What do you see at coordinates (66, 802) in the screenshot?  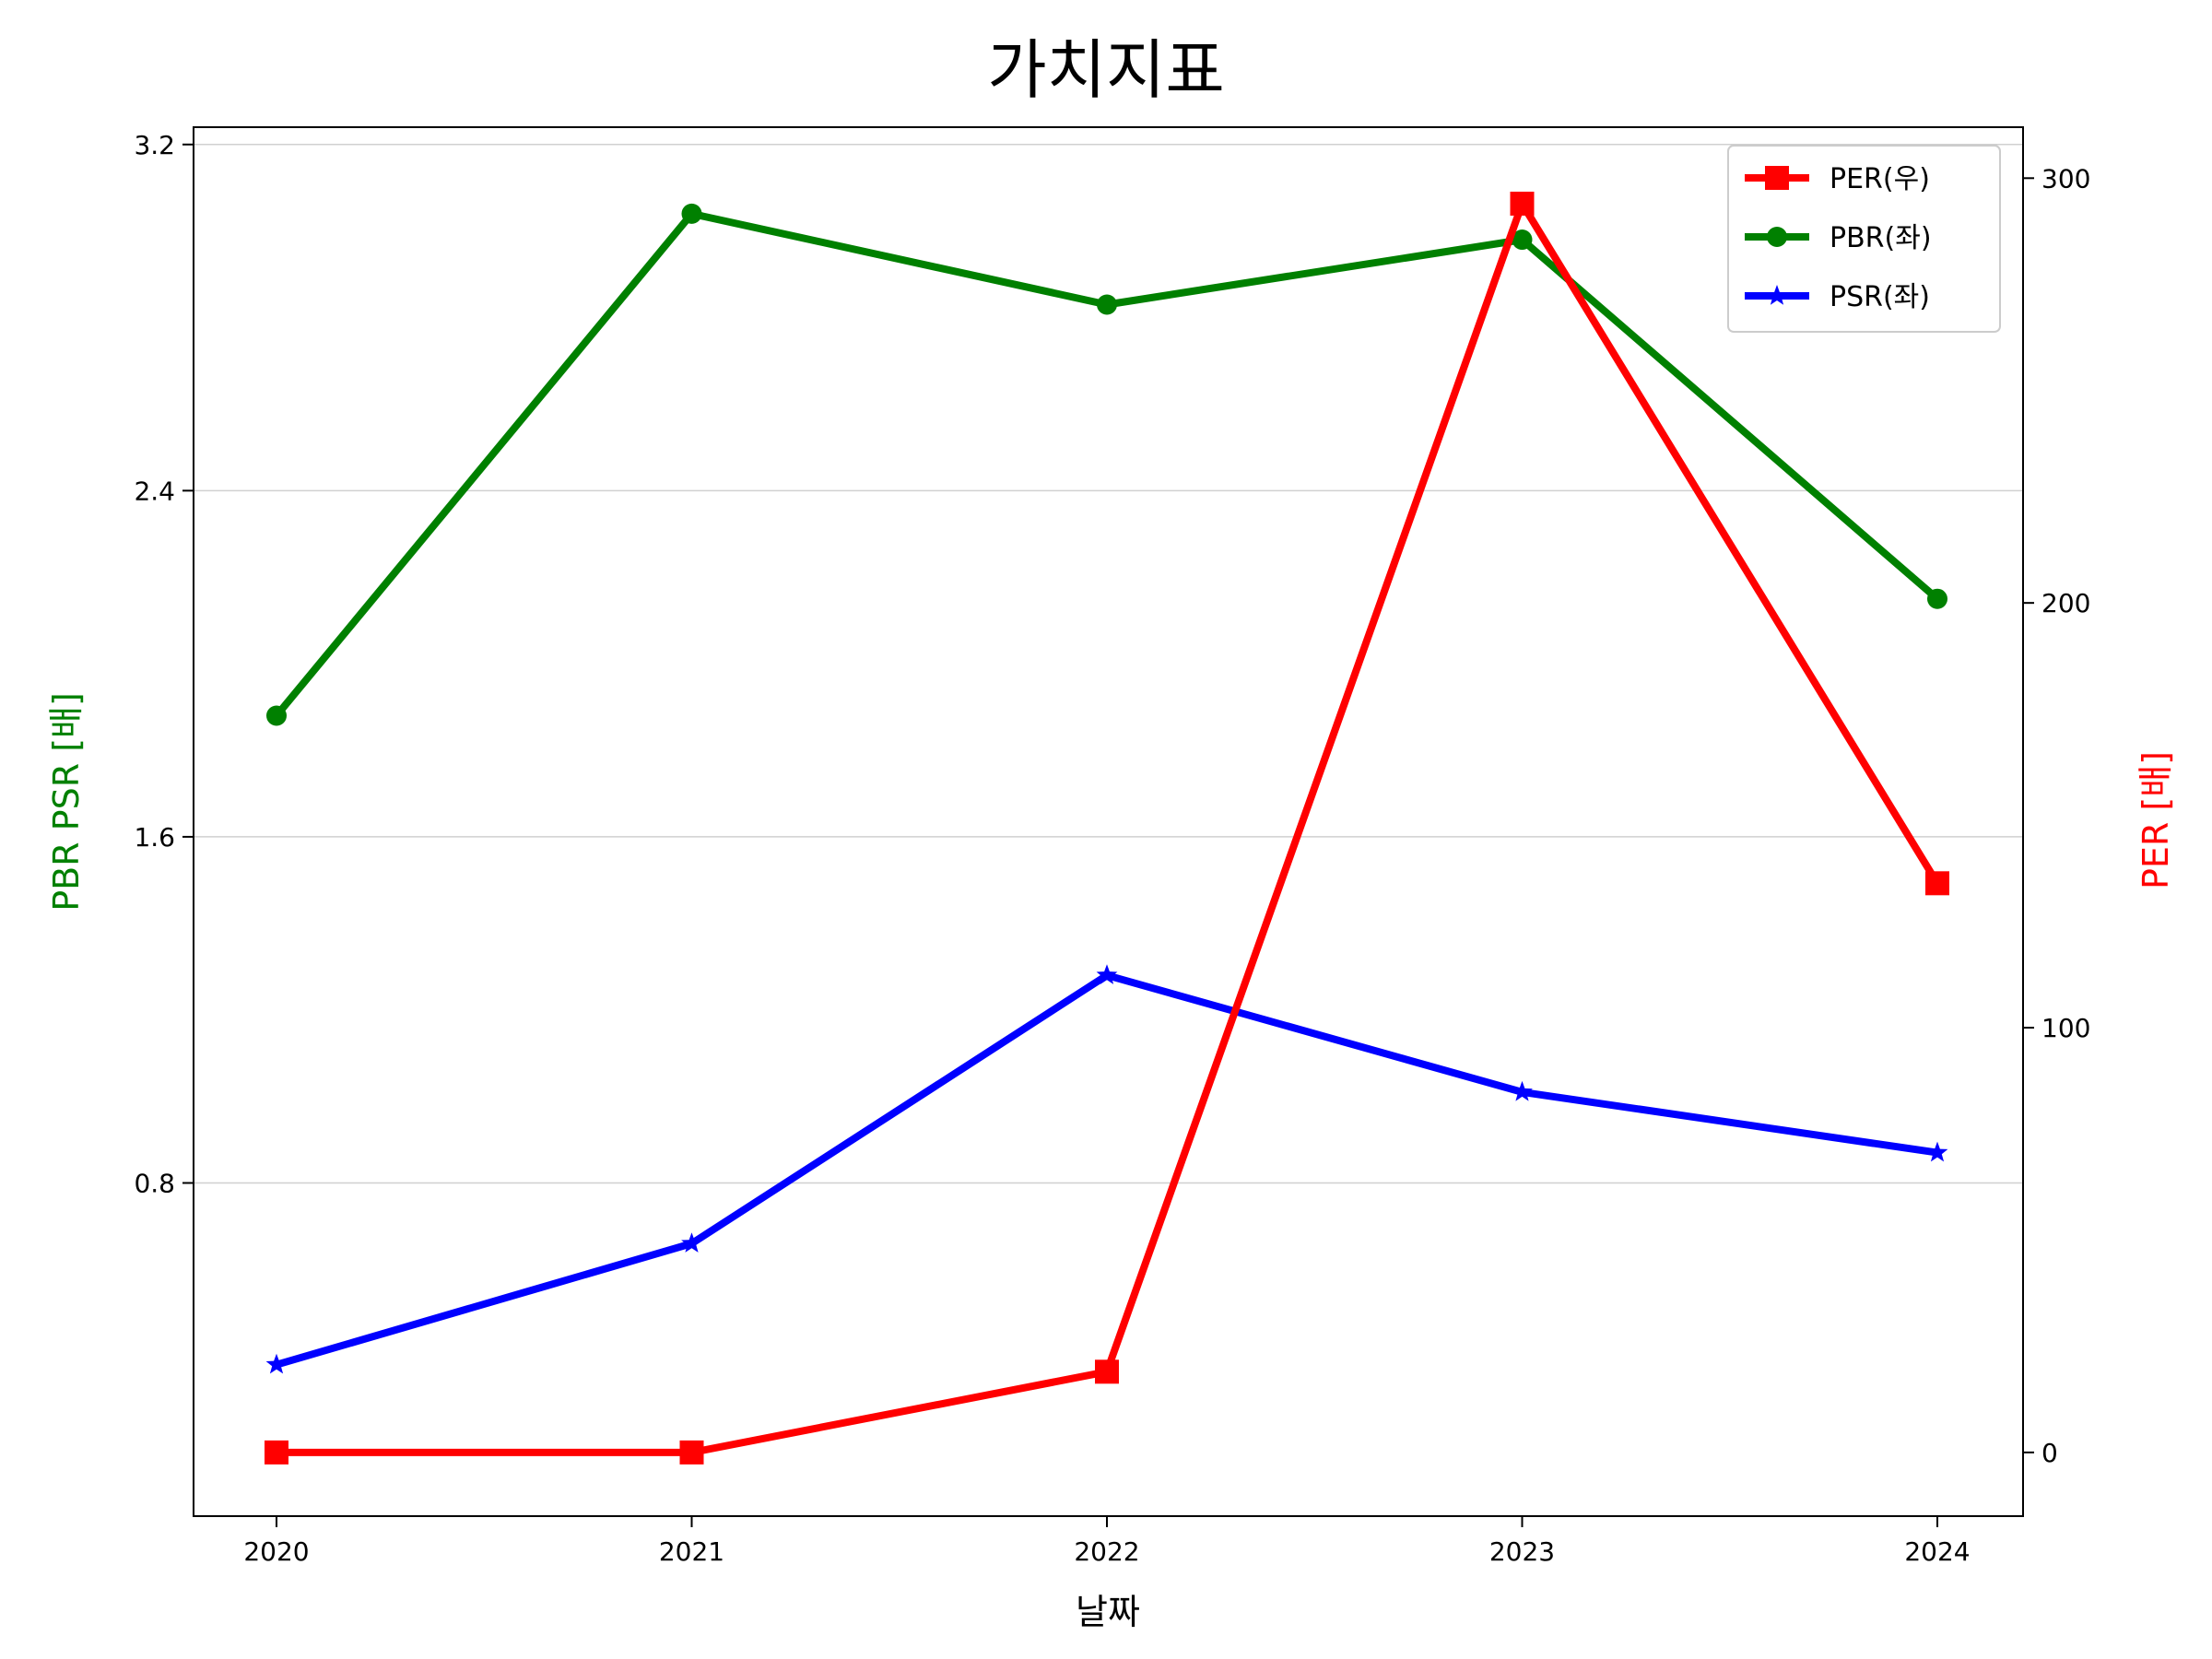 I see `left-y-axis-title: PBR PSR [배]` at bounding box center [66, 802].